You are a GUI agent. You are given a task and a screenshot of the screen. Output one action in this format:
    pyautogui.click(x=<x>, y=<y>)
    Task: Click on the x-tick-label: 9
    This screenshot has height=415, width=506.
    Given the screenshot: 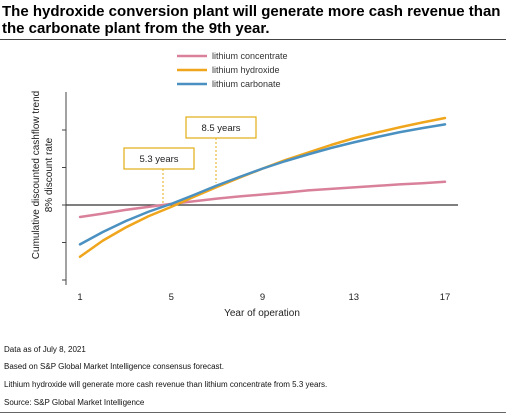 What is the action you would take?
    pyautogui.click(x=262, y=297)
    